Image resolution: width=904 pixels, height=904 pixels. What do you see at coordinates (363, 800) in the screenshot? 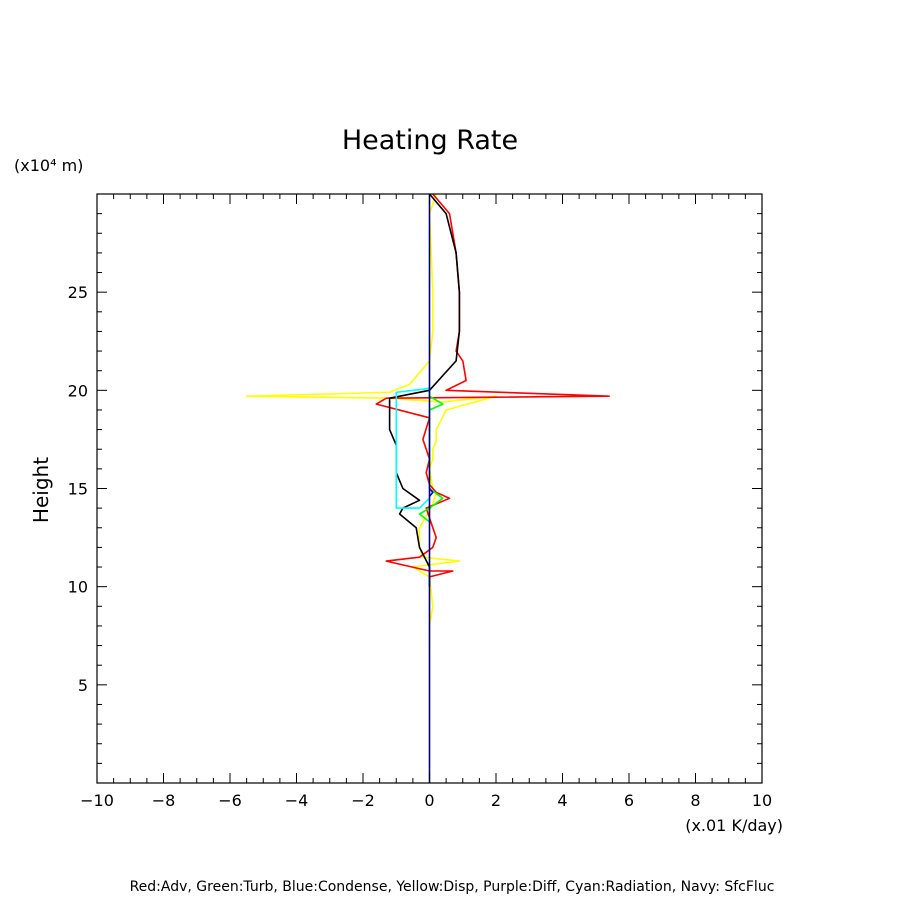
I see `x-tick-label: −2` at bounding box center [363, 800].